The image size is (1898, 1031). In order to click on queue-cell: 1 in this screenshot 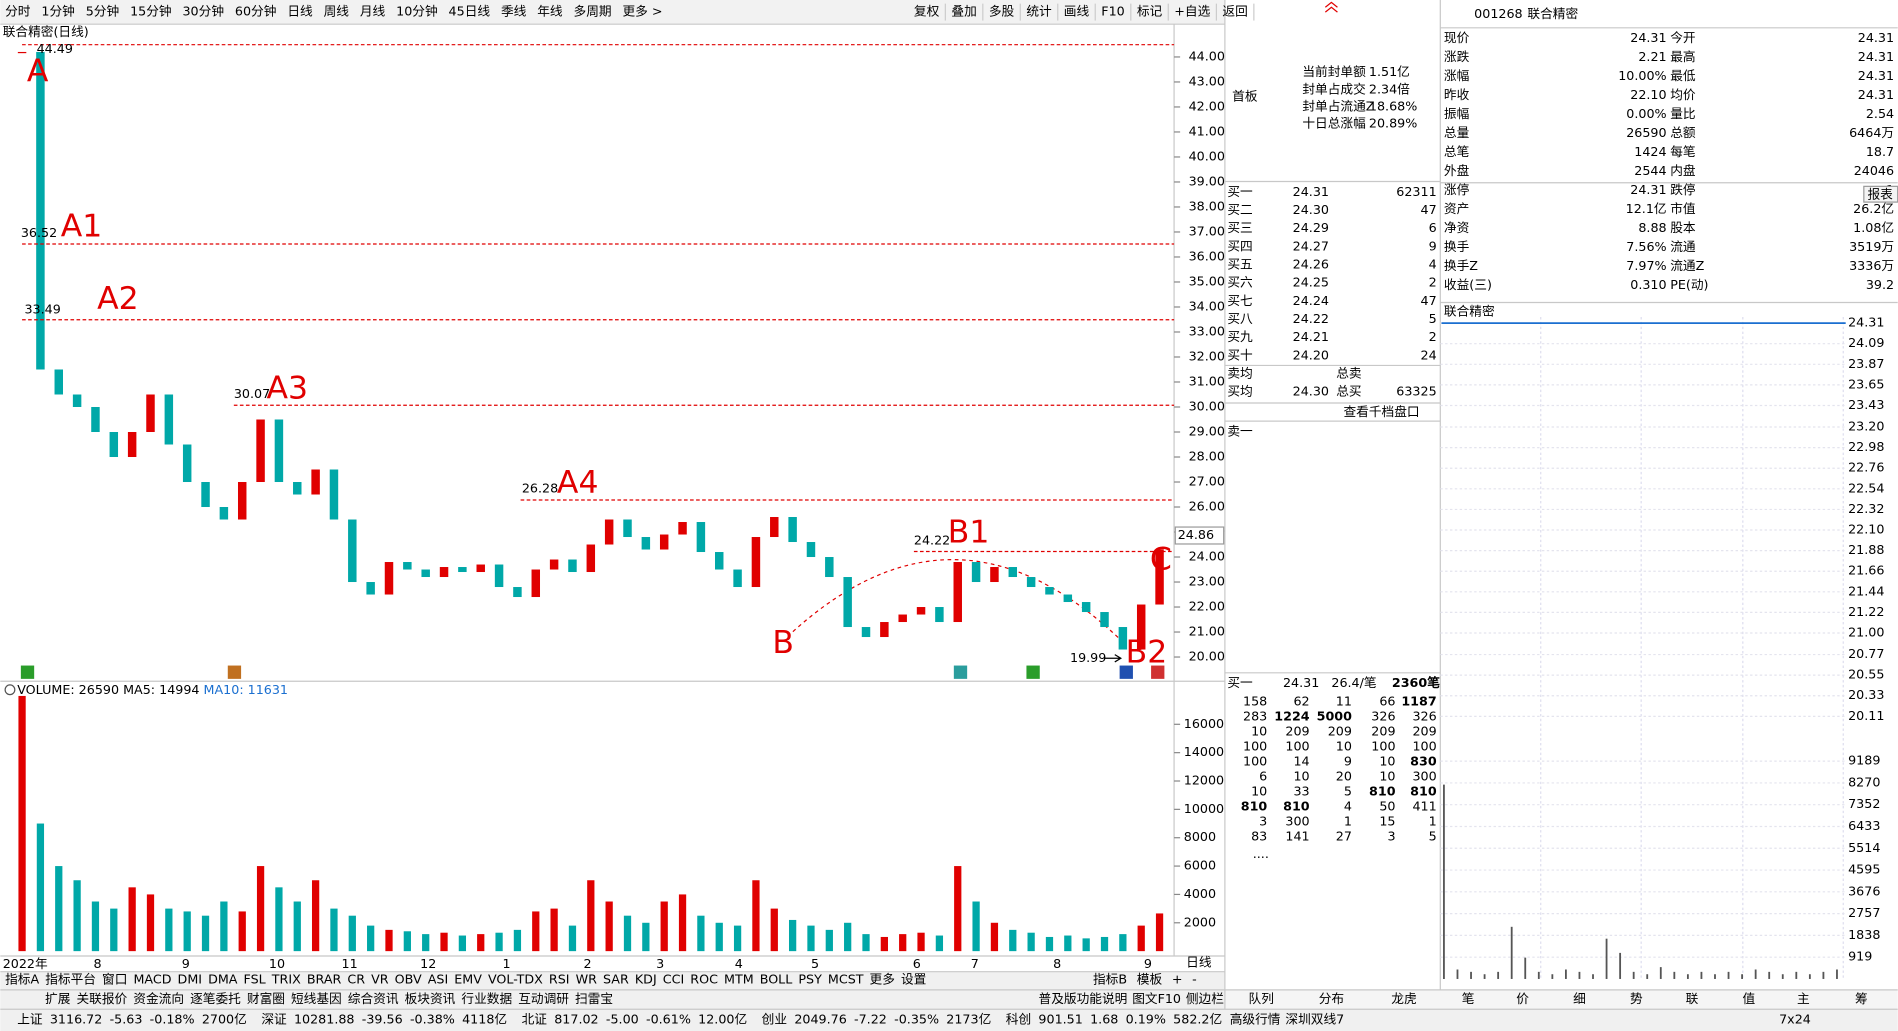, I will do `click(1348, 820)`.